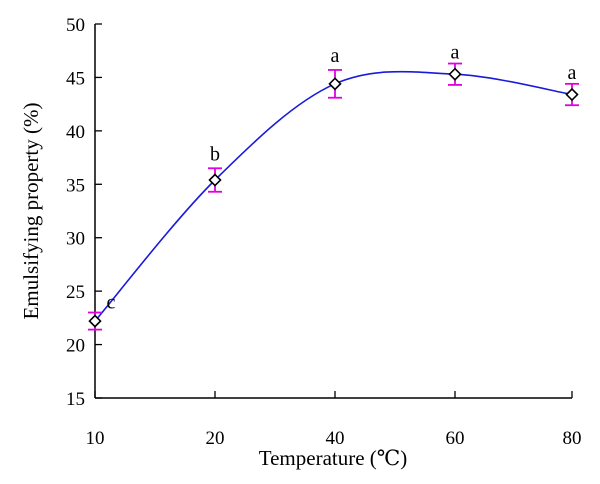  I want to click on y-tick-label: 20, so click(75, 346).